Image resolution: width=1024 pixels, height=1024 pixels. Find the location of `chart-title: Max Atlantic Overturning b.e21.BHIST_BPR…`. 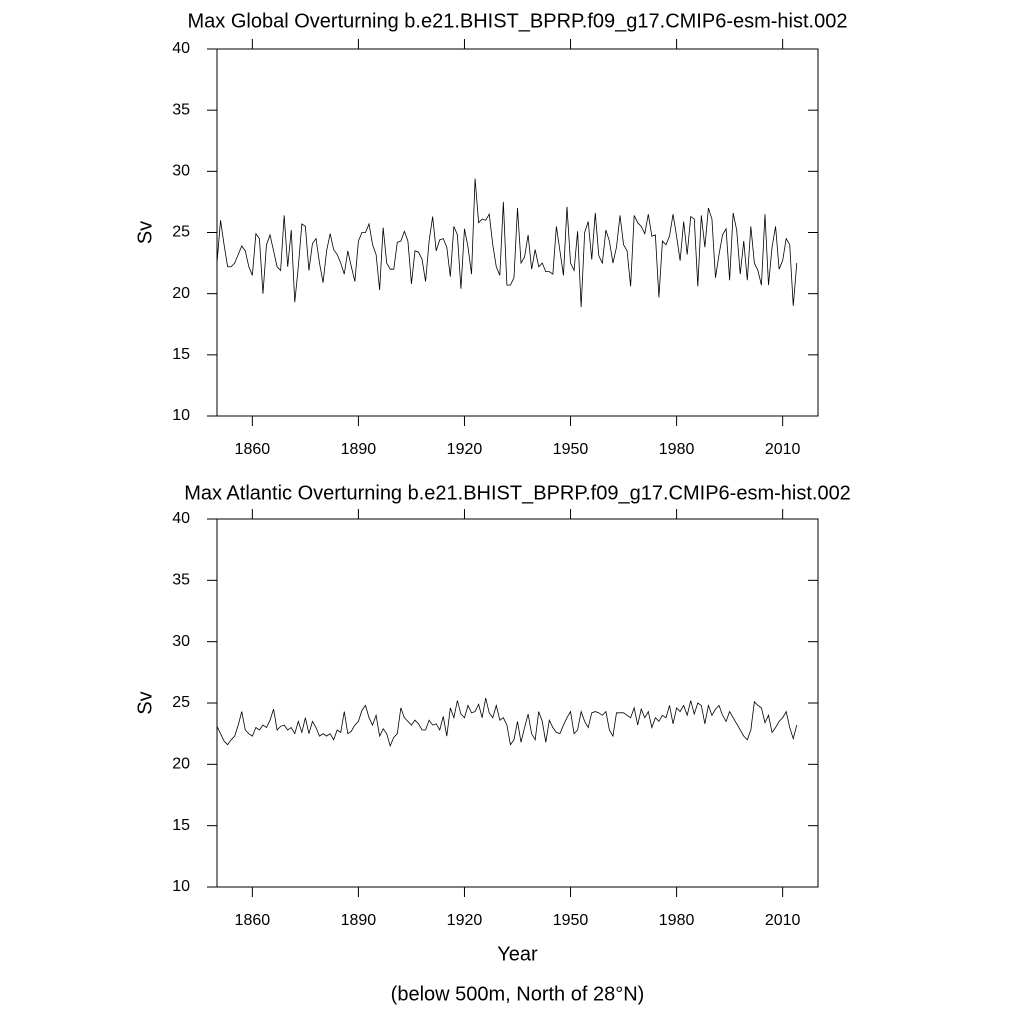

chart-title: Max Atlantic Overturning b.e21.BHIST_BPR… is located at coordinates (517, 493).